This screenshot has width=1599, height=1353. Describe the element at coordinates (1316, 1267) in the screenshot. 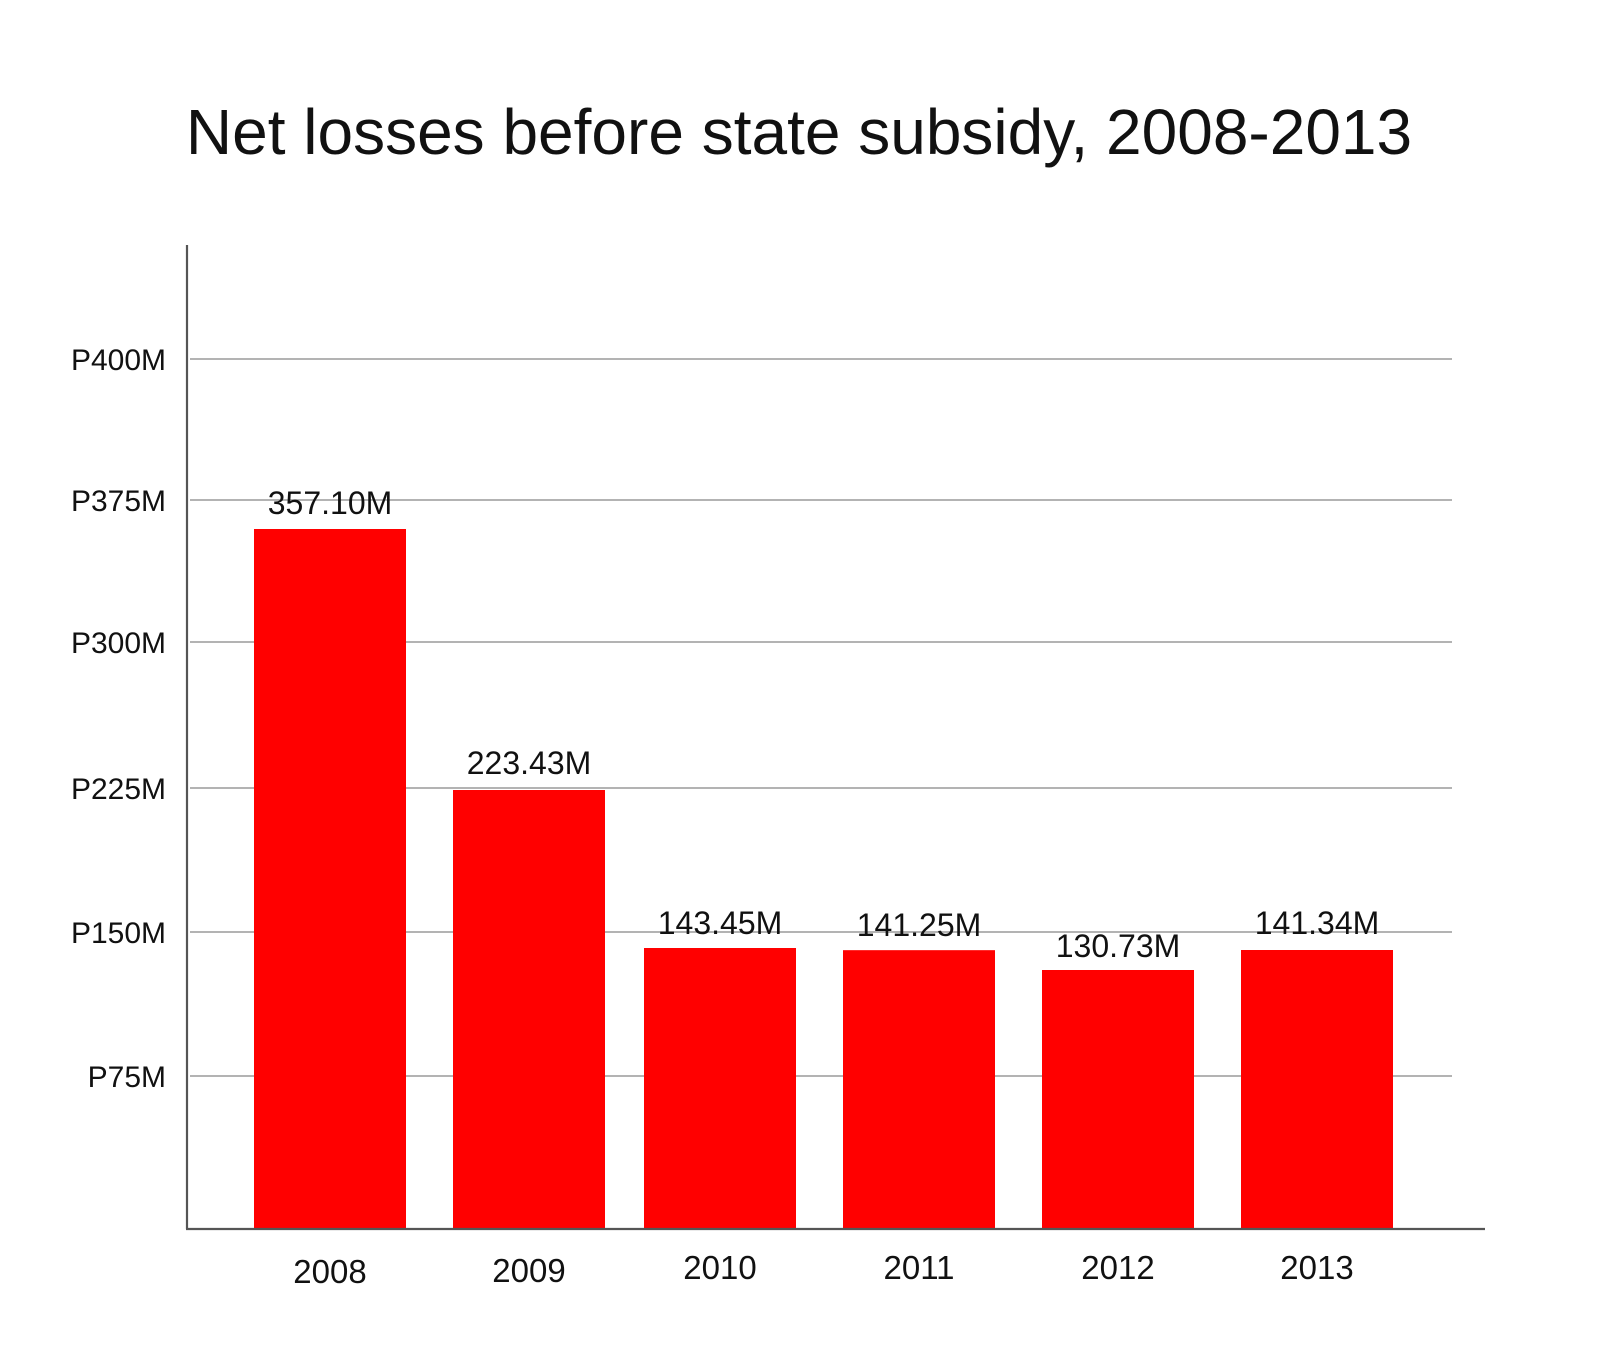

I see `x-tick-label: 2013` at that location.